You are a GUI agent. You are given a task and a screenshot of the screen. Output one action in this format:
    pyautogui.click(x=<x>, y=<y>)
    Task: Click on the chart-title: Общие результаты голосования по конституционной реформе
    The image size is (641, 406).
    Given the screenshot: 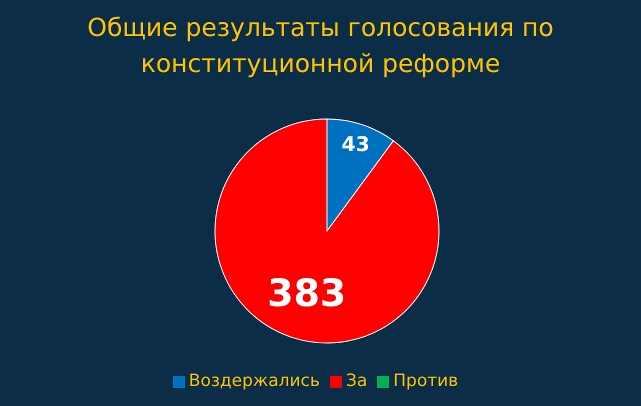 What is the action you would take?
    pyautogui.click(x=320, y=46)
    